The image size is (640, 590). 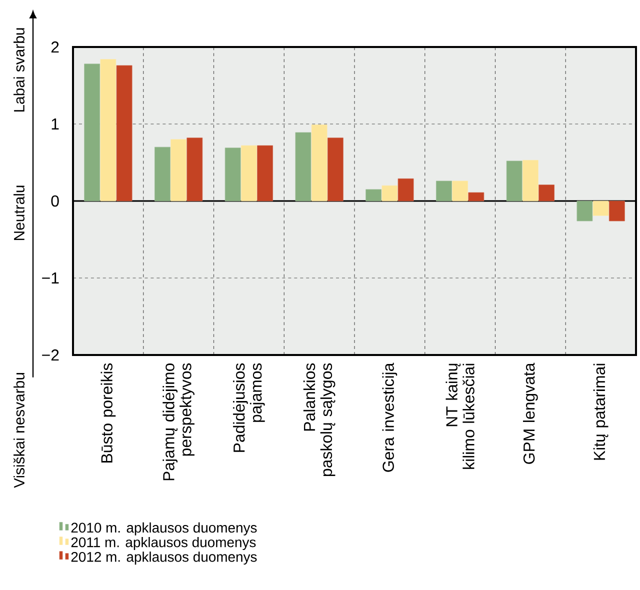 What do you see at coordinates (19, 430) in the screenshot?
I see `text: Visiškai nesvarbu` at bounding box center [19, 430].